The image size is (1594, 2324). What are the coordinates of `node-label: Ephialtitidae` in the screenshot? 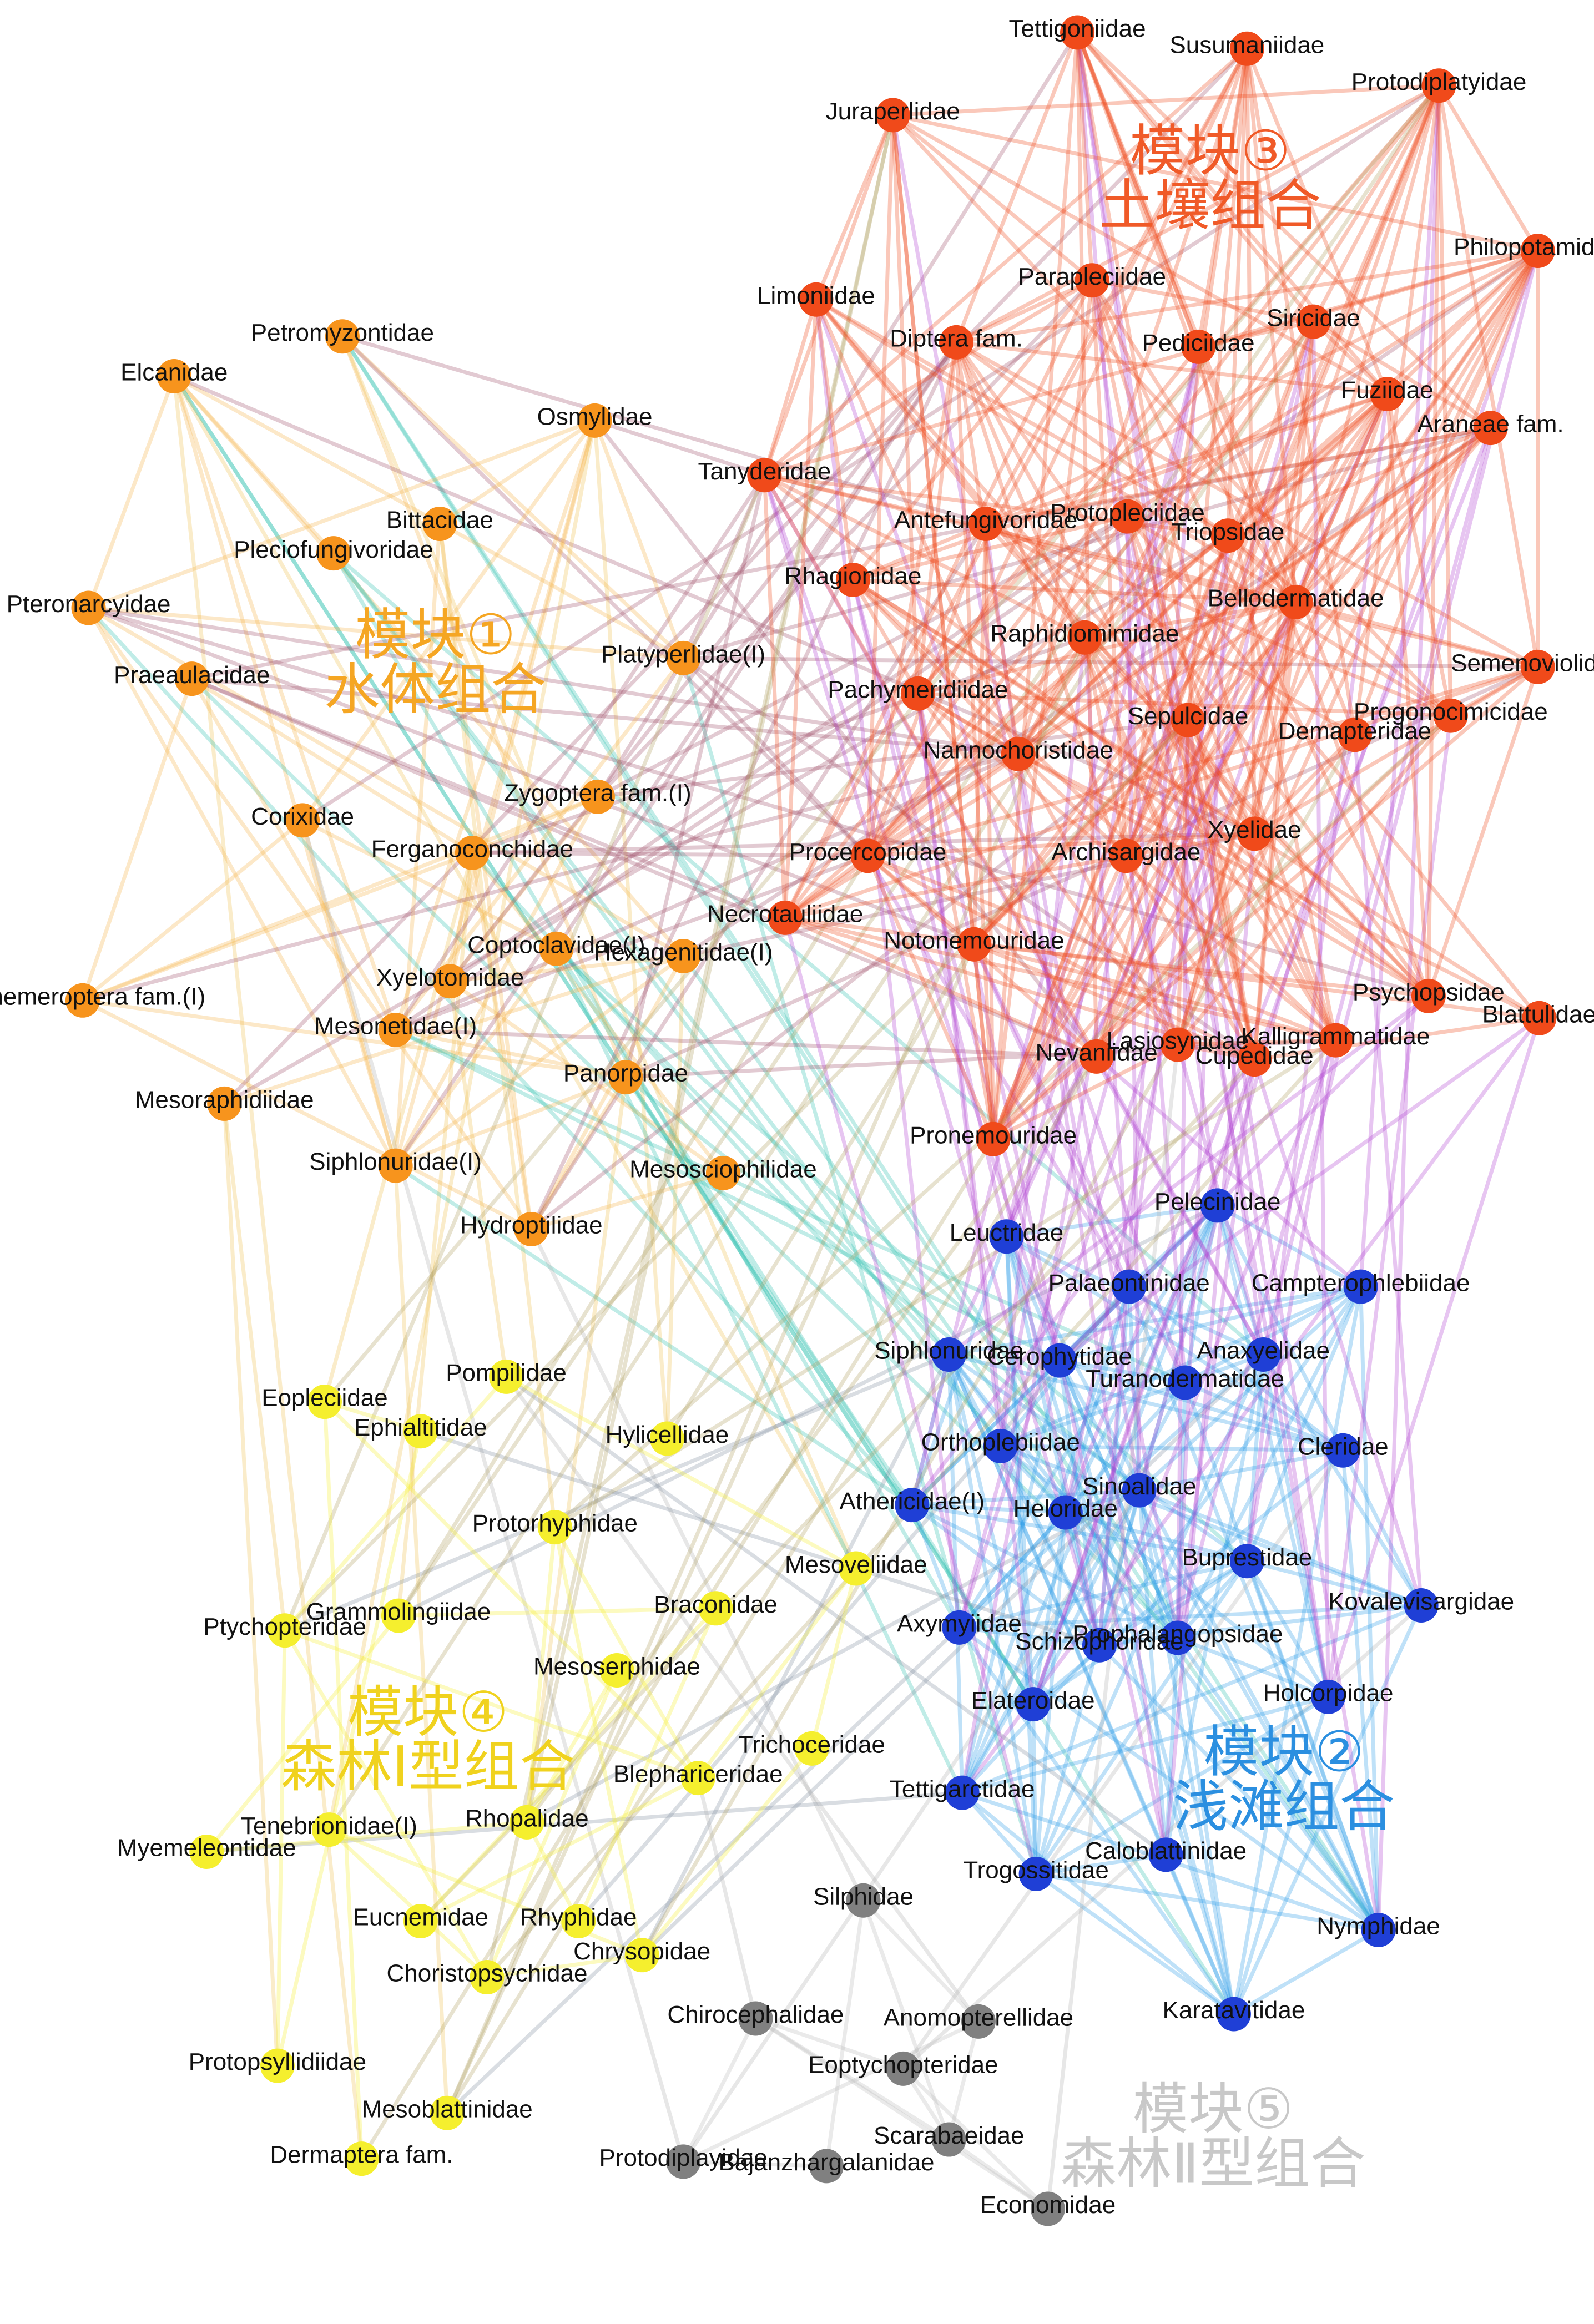 It's located at (420, 1427).